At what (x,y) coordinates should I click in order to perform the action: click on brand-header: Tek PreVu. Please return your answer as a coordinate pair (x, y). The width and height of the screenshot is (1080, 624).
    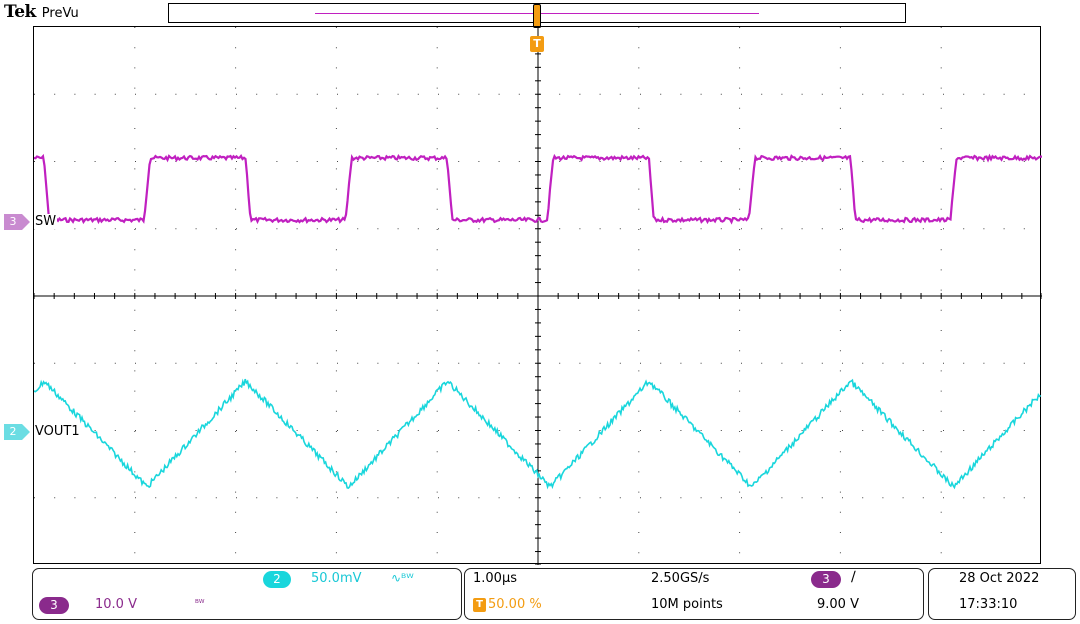
    Looking at the image, I should click on (41, 13).